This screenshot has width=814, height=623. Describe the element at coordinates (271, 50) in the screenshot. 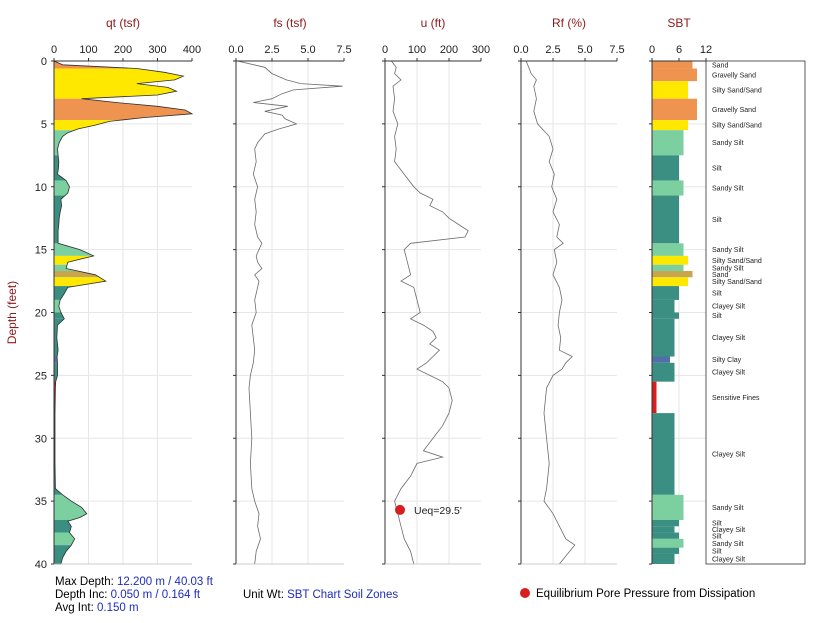

I see `fs-x-tick-label: 2.5` at that location.